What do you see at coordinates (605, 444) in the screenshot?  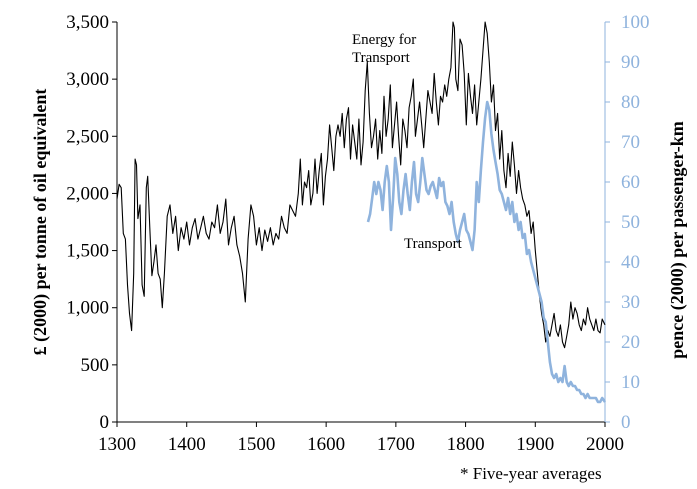 I see `x-tick-label: 2000` at bounding box center [605, 444].